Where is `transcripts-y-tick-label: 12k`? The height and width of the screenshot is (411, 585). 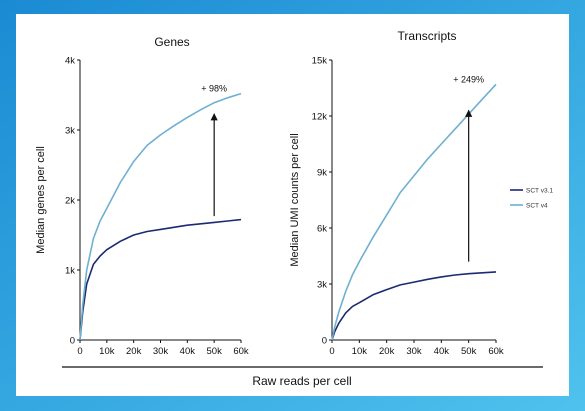 transcripts-y-tick-label: 12k is located at coordinates (320, 117).